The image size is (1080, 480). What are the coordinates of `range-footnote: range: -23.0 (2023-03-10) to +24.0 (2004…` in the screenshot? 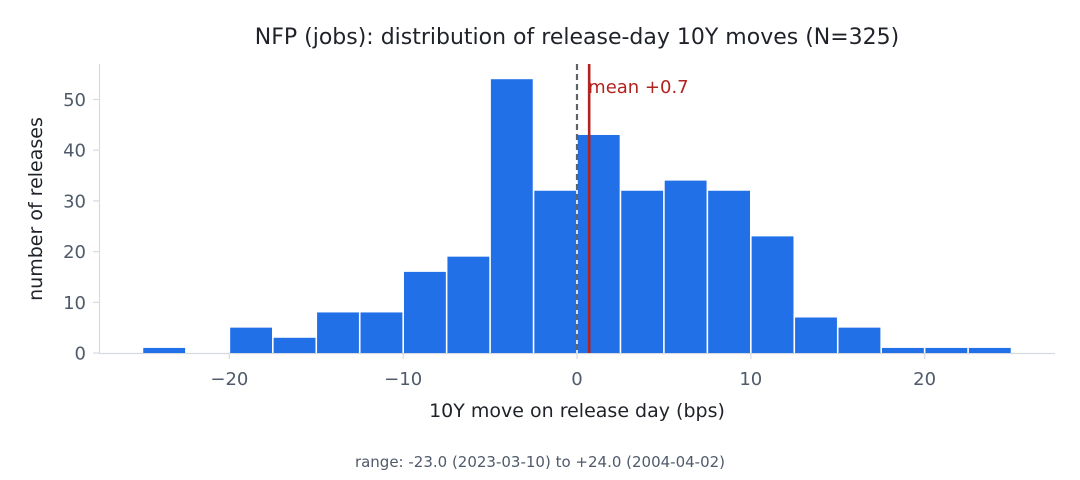 It's located at (540, 462).